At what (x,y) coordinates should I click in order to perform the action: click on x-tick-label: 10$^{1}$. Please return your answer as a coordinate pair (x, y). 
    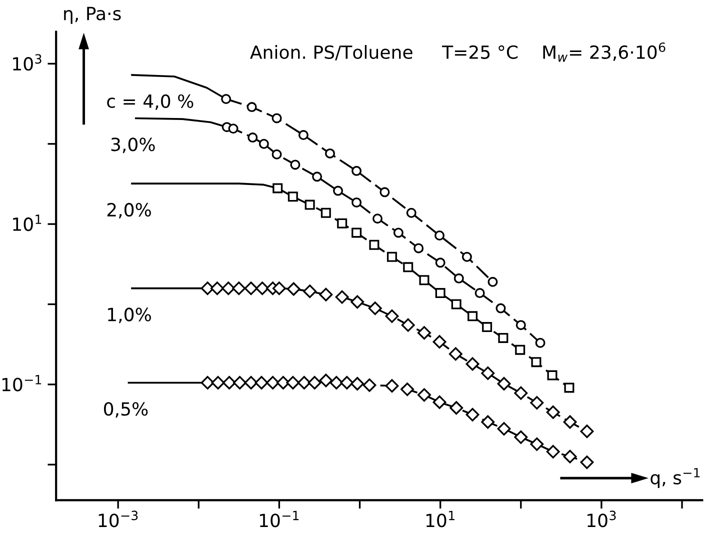
    Looking at the image, I should click on (440, 519).